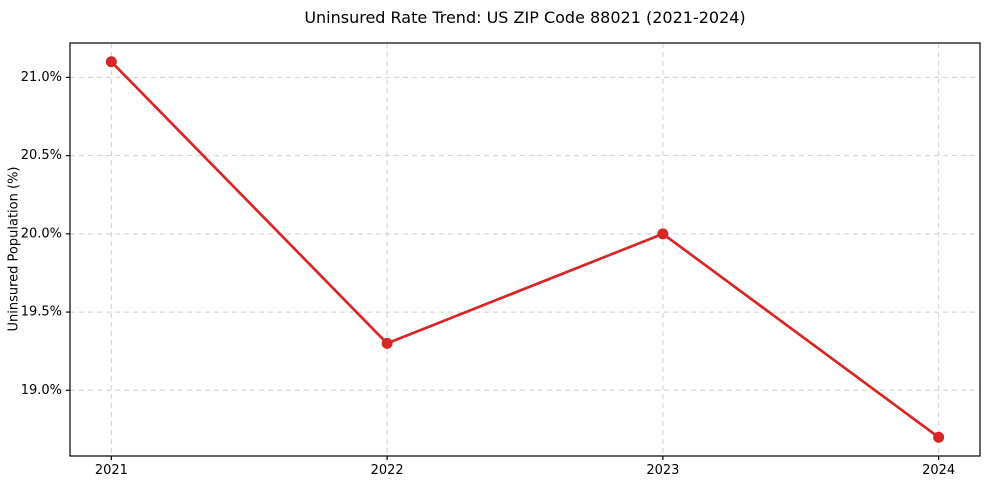 Image resolution: width=989 pixels, height=490 pixels. What do you see at coordinates (387, 343) in the screenshot?
I see `data-point-2022` at bounding box center [387, 343].